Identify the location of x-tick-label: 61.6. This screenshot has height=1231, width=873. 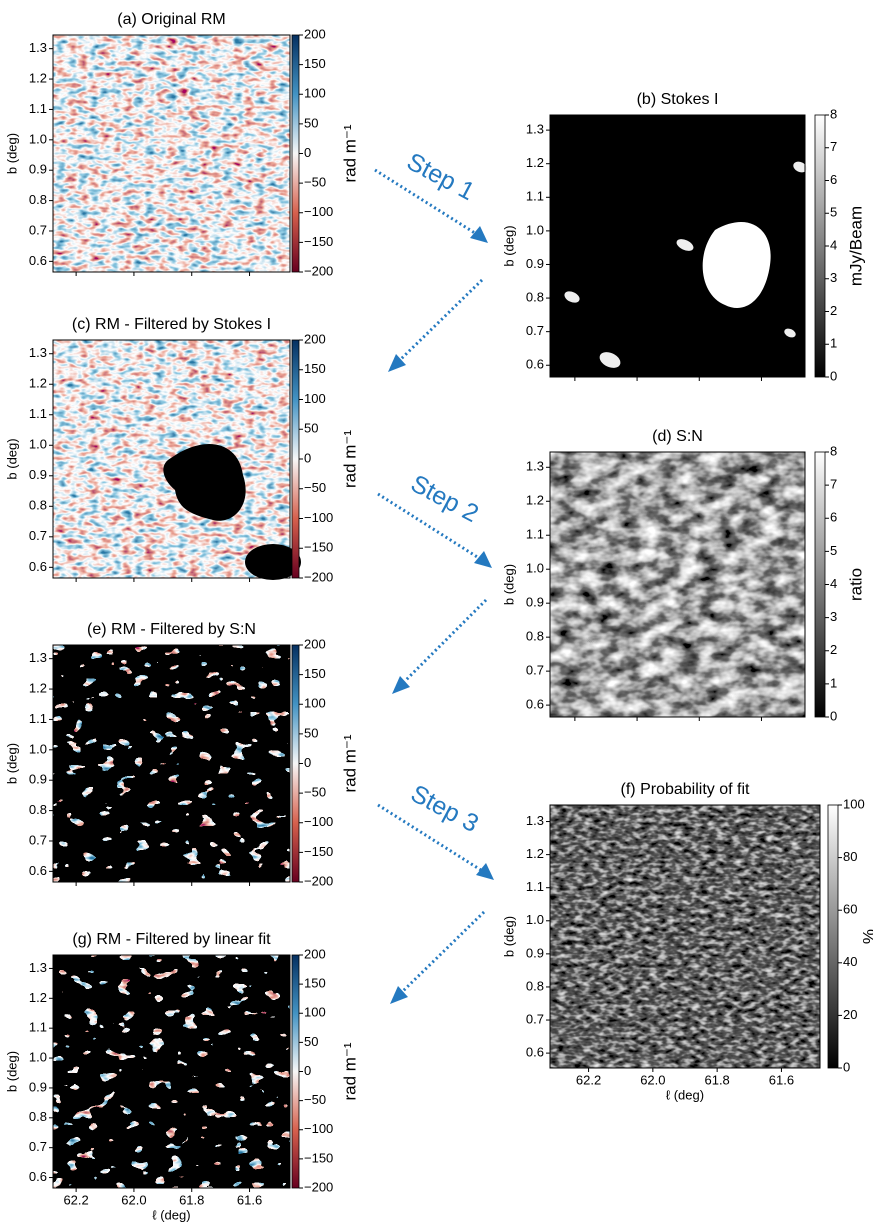
(249, 1199).